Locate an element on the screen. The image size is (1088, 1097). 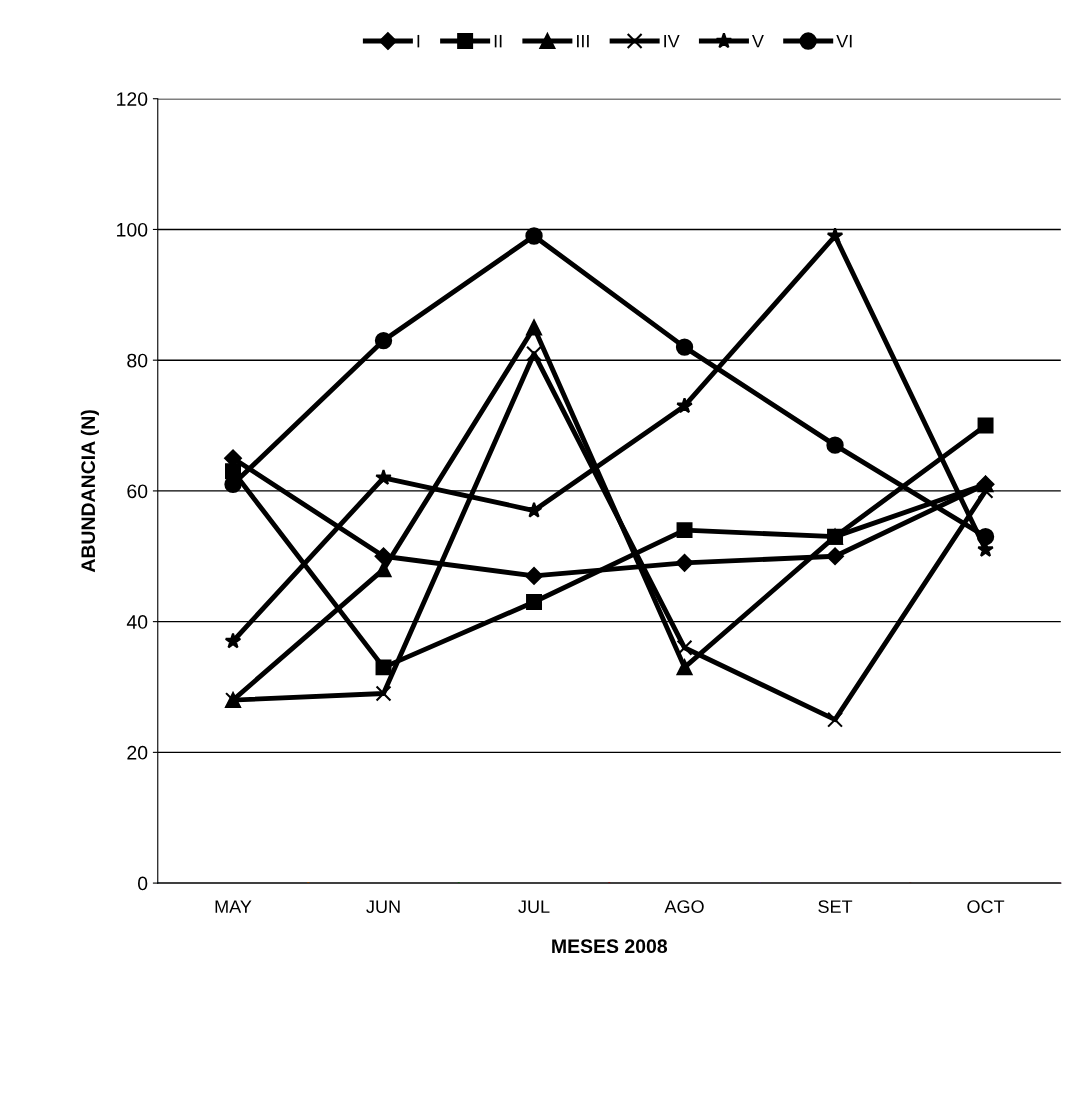
y-tick-label: 120 is located at coordinates (132, 99).